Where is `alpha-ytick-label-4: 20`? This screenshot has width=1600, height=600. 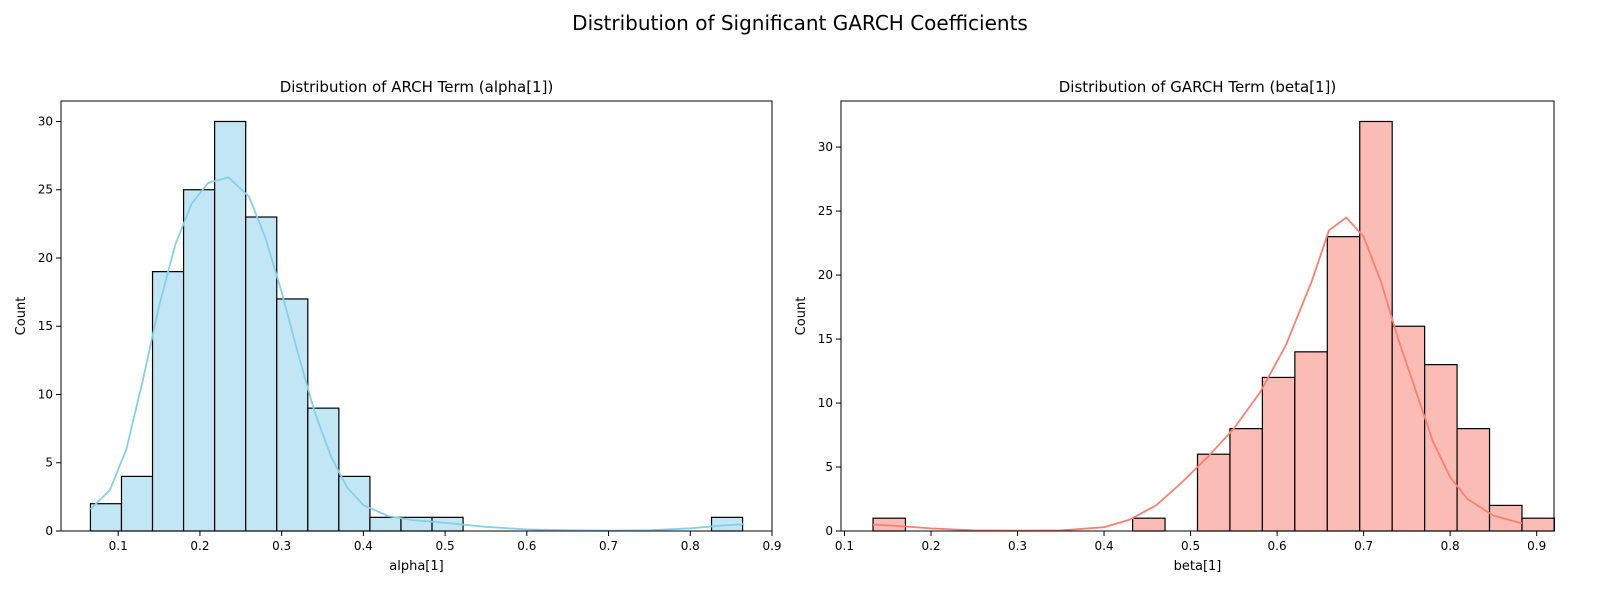
alpha-ytick-label-4: 20 is located at coordinates (45, 258).